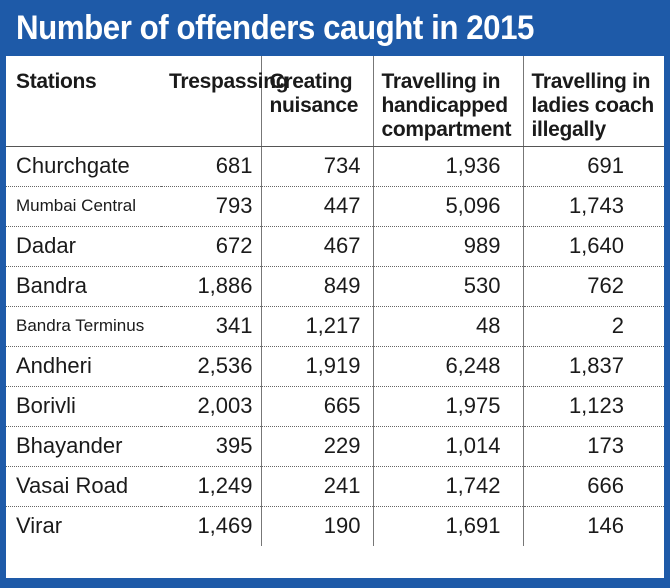 This screenshot has height=588, width=670. What do you see at coordinates (446, 129) in the screenshot?
I see `header-line: compartment` at bounding box center [446, 129].